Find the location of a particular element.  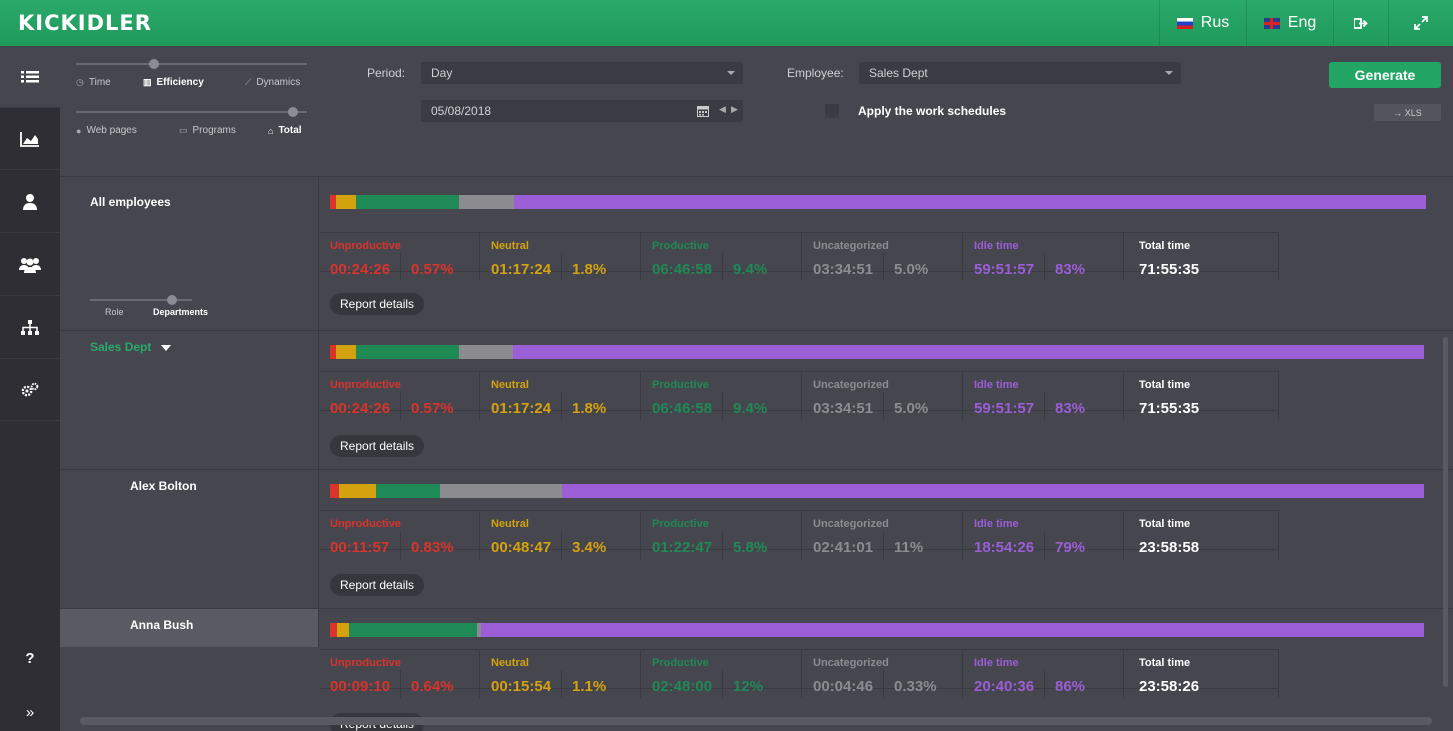

source-slider-knob is located at coordinates (293, 112).